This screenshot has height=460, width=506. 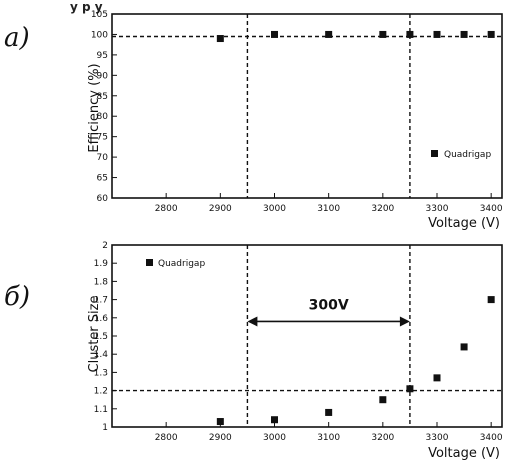 I want to click on legend-marker-efficiency, so click(x=434, y=153).